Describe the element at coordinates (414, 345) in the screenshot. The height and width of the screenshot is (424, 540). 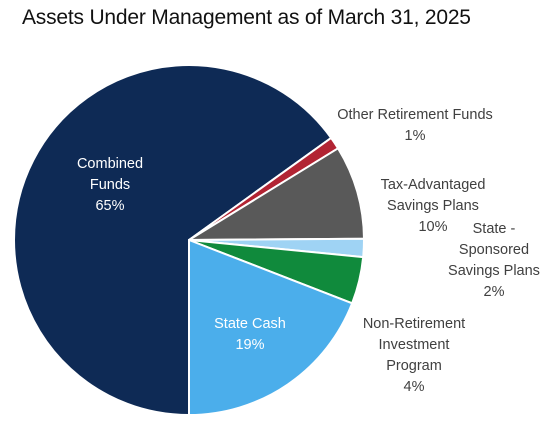
I see `slice-name-line: Investment` at that location.